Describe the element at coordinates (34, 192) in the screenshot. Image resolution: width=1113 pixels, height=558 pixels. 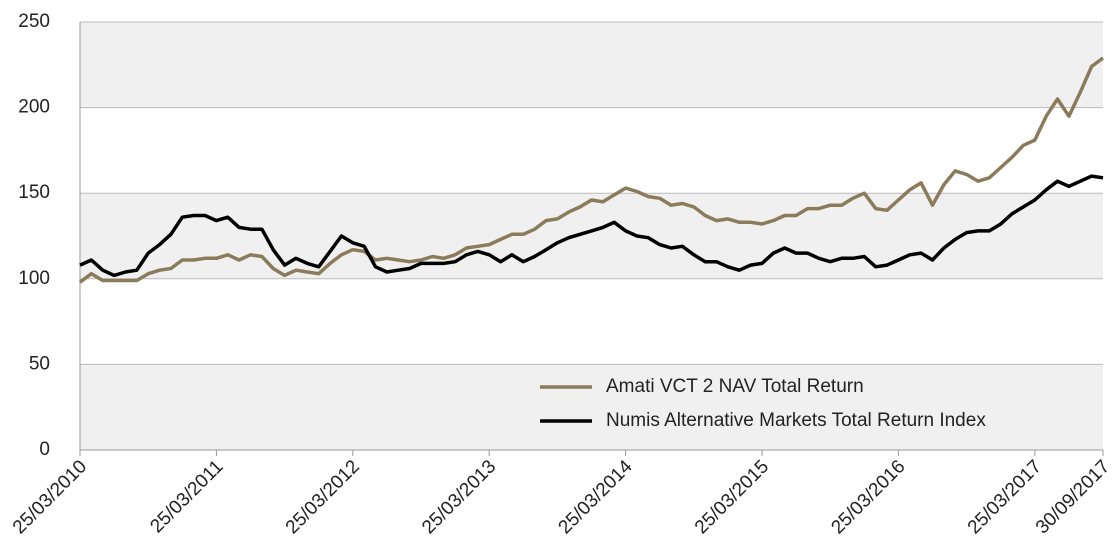
I see `y-tick-label: 150` at that location.